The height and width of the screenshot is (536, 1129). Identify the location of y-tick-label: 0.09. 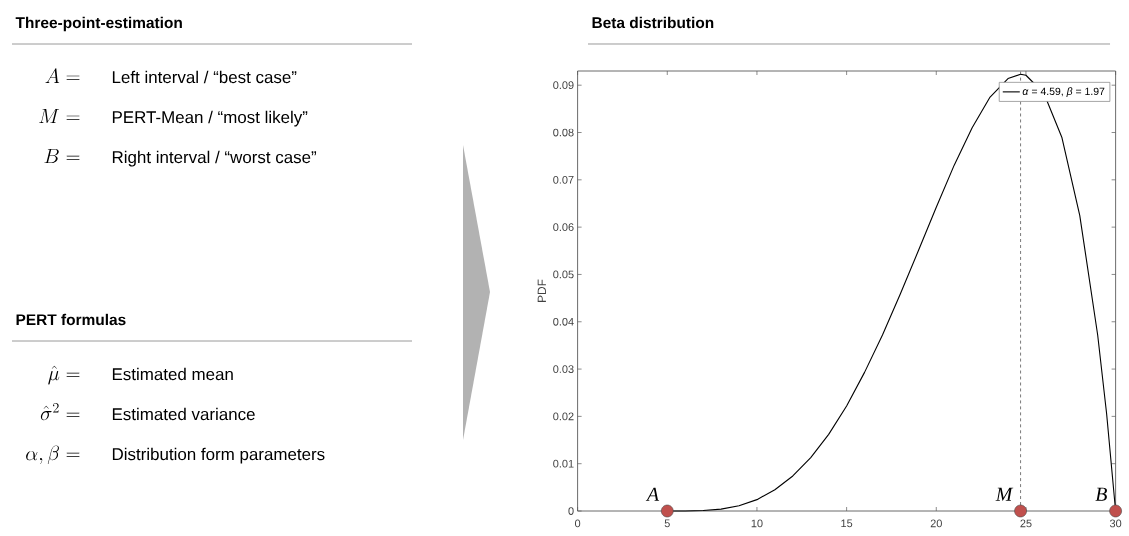
(563, 85).